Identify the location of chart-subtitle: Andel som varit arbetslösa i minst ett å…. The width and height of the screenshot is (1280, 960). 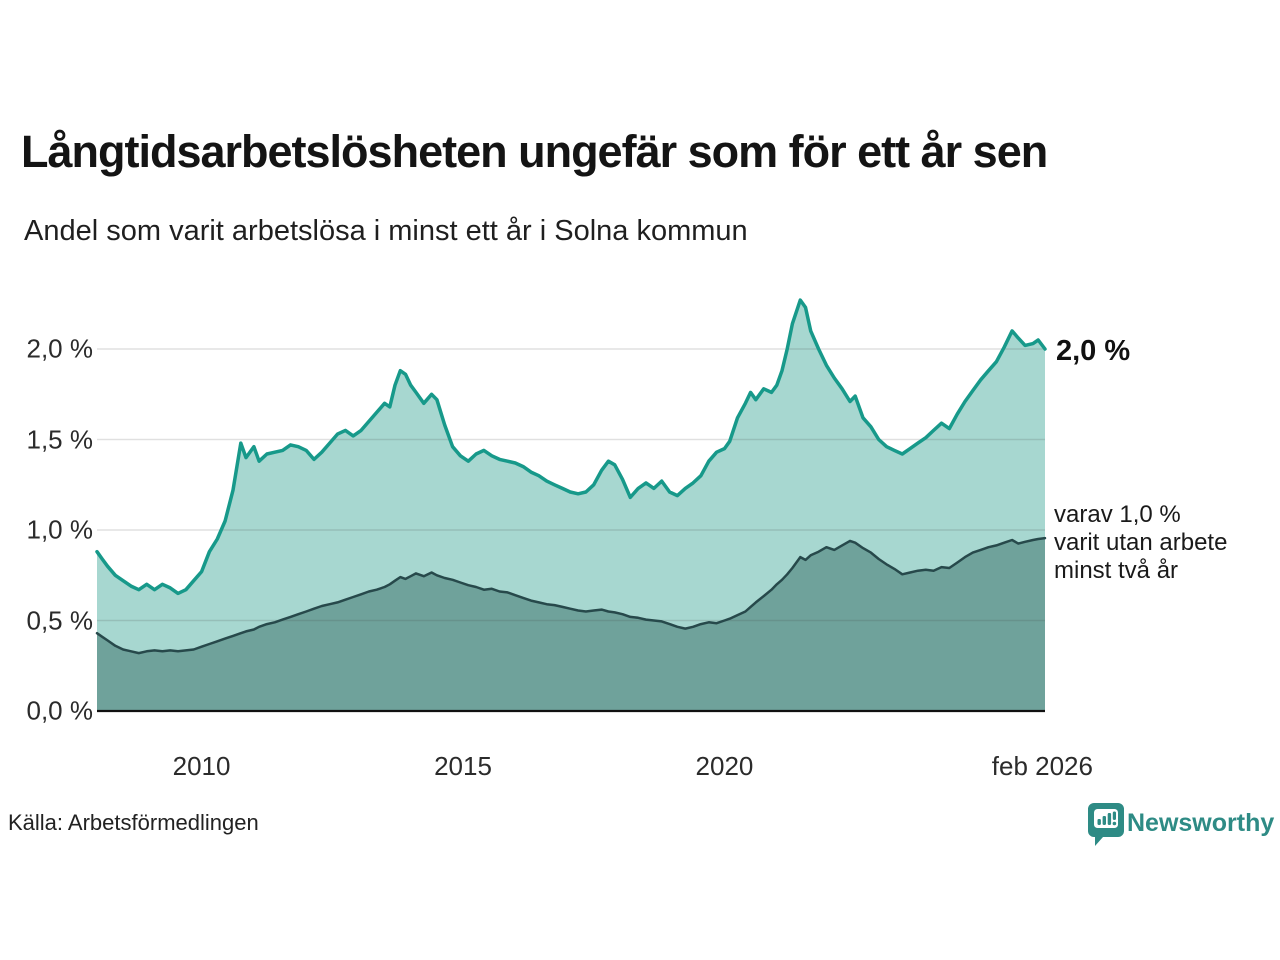
(386, 231).